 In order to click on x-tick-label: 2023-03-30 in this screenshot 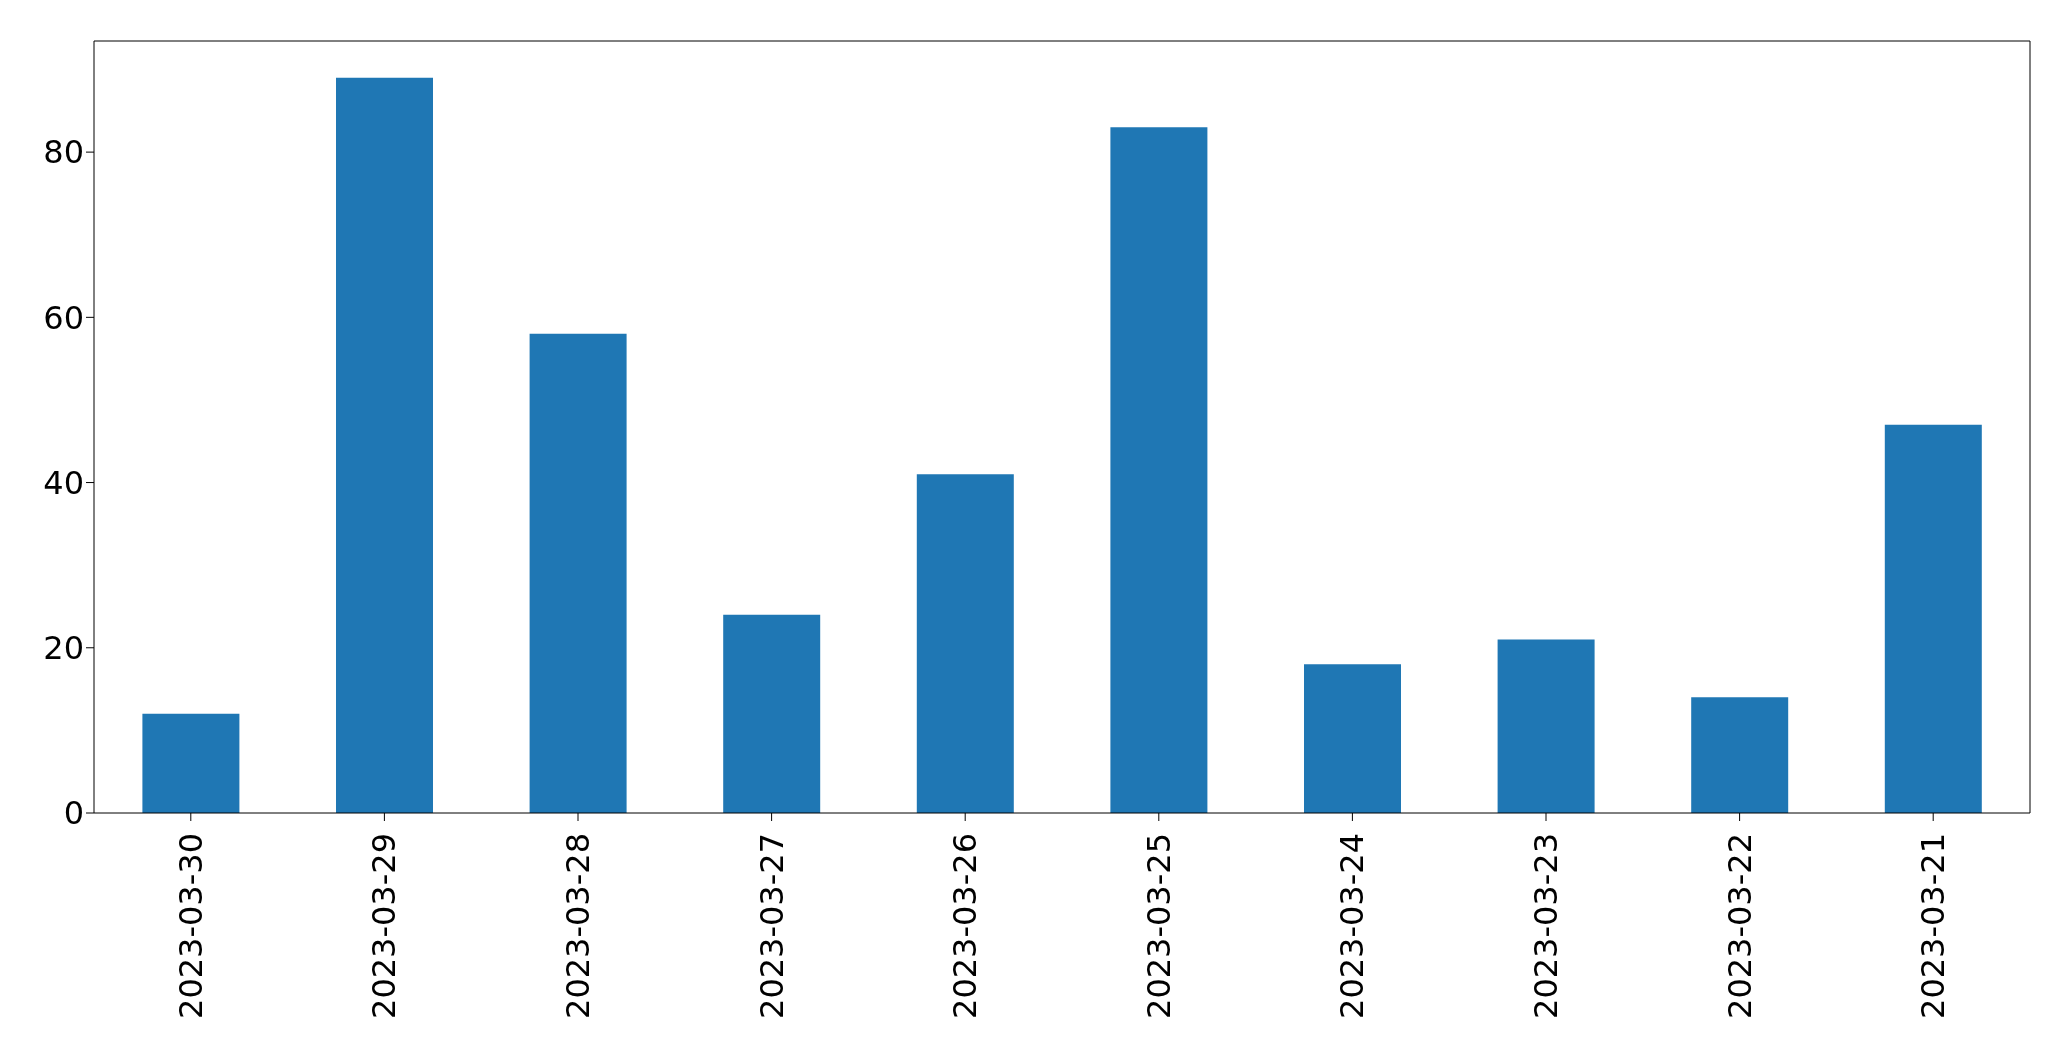, I will do `click(190, 926)`.